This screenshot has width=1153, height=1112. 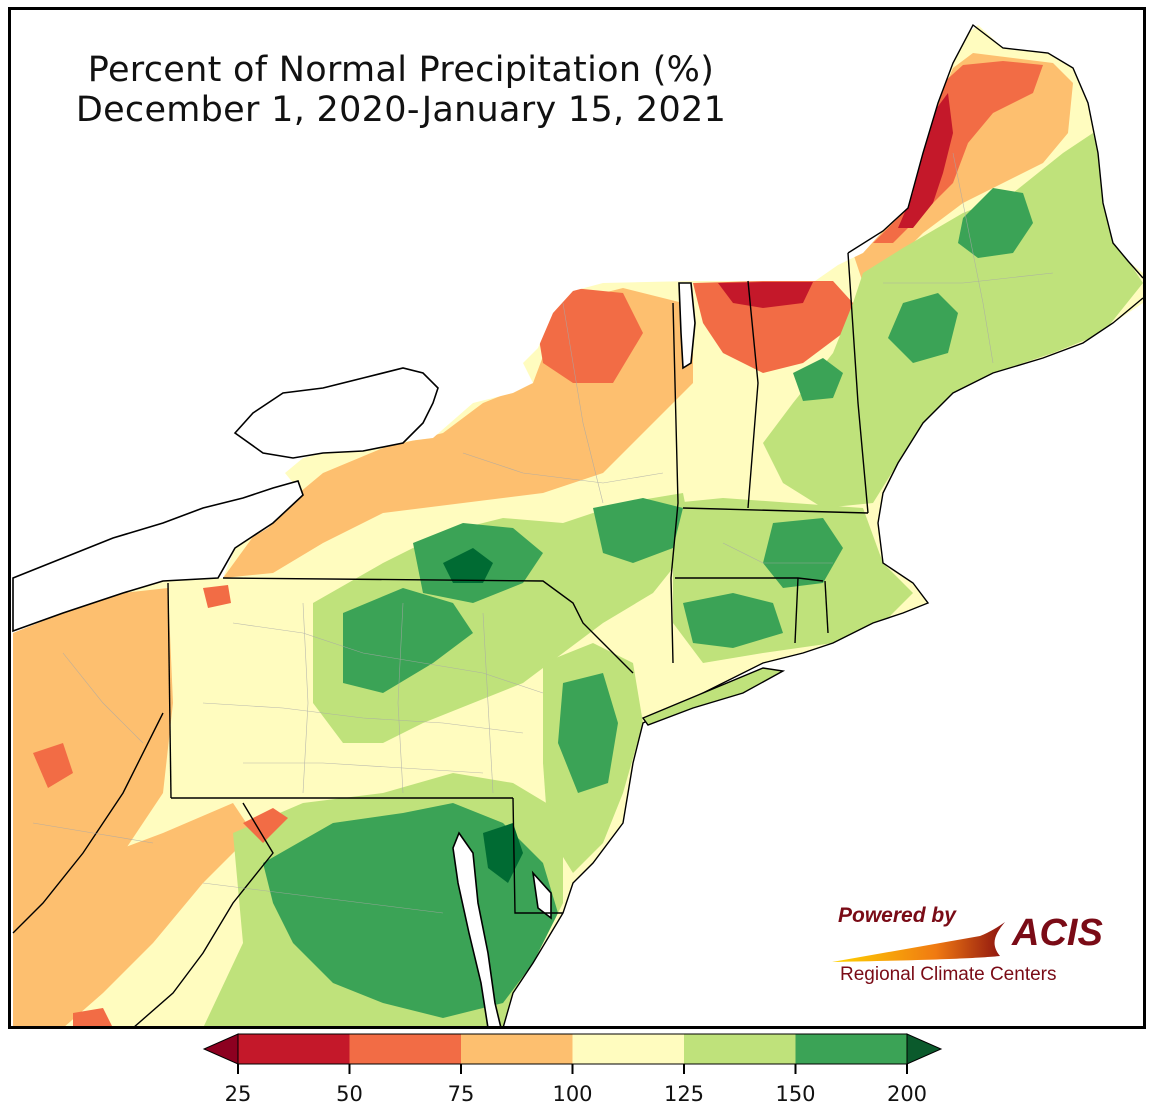 What do you see at coordinates (765, 295) in the screenshot?
I see `precip-nh-deepred` at bounding box center [765, 295].